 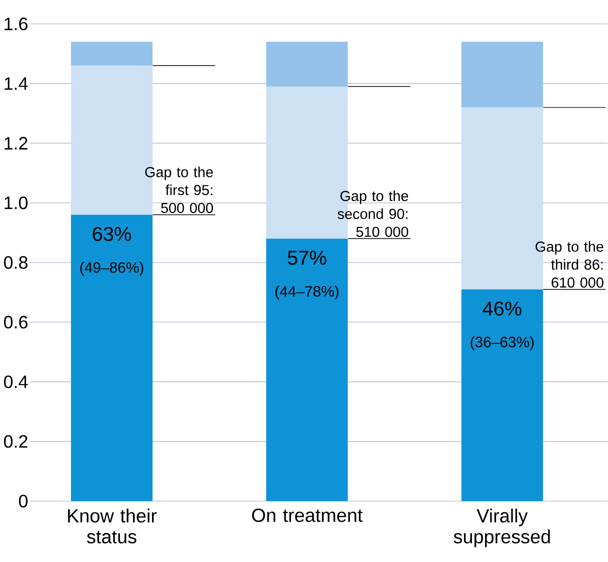 What do you see at coordinates (16, 203) in the screenshot?
I see `y-tick-label: 1.0` at bounding box center [16, 203].